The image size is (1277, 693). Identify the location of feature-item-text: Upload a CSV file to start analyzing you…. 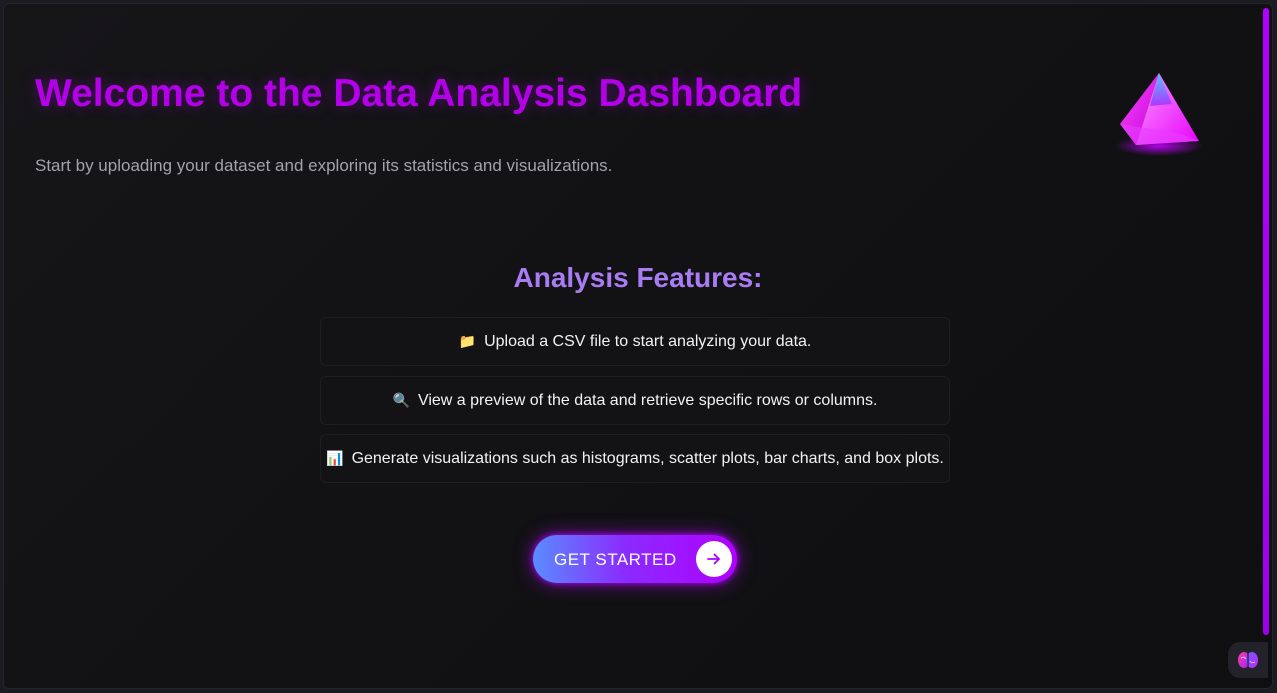
(648, 341).